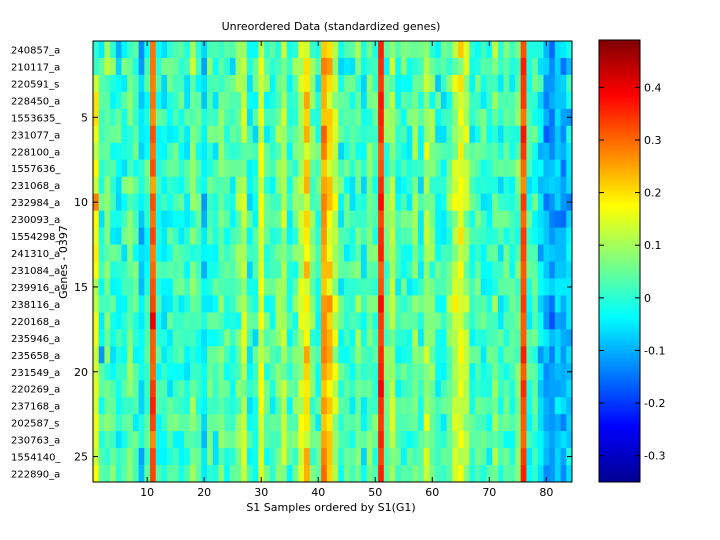  I want to click on row-label: 230763_a, so click(35, 441).